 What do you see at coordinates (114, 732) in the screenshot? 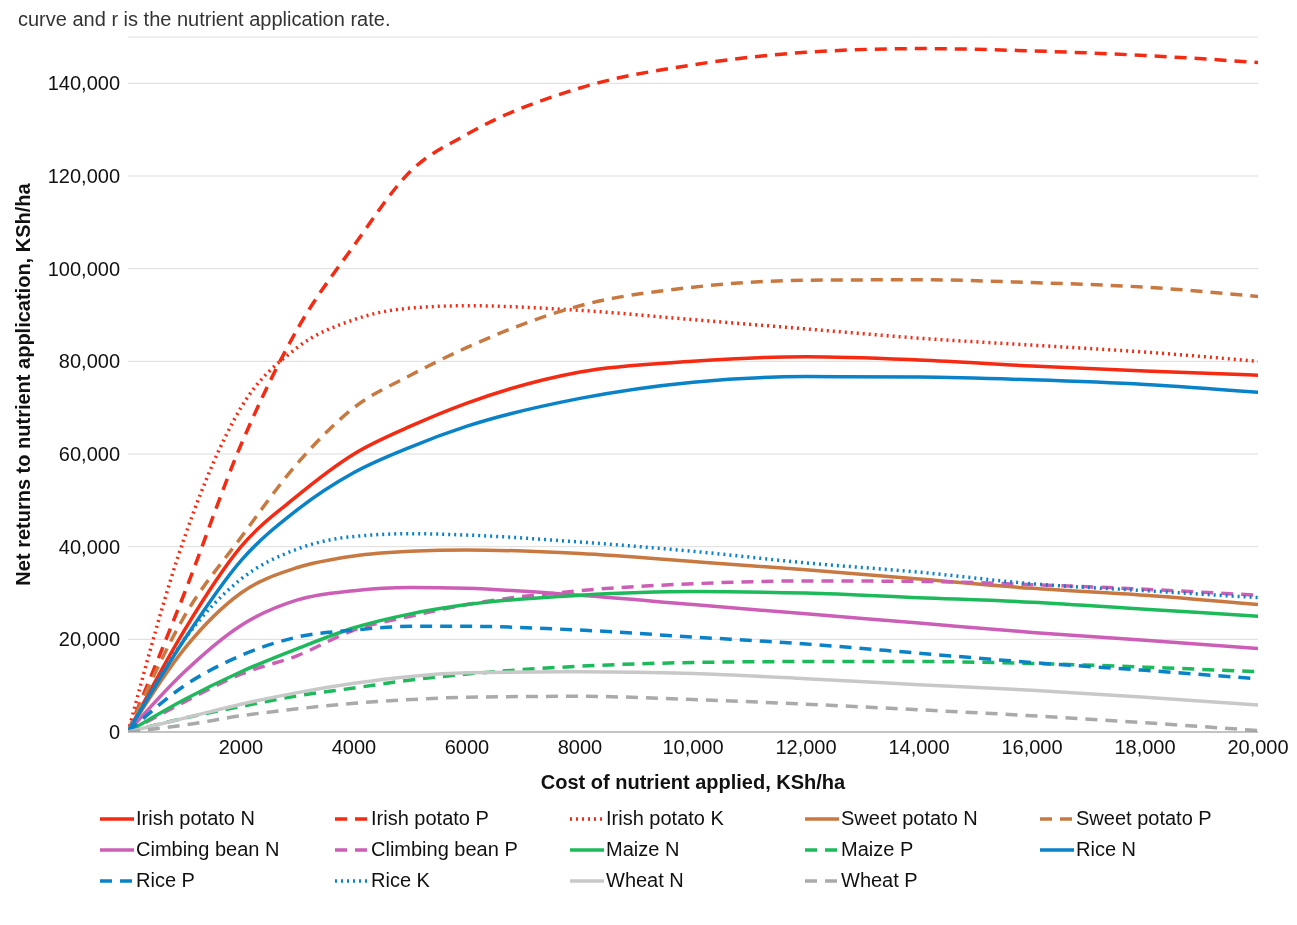
I see `y-tick-label: 0` at bounding box center [114, 732].